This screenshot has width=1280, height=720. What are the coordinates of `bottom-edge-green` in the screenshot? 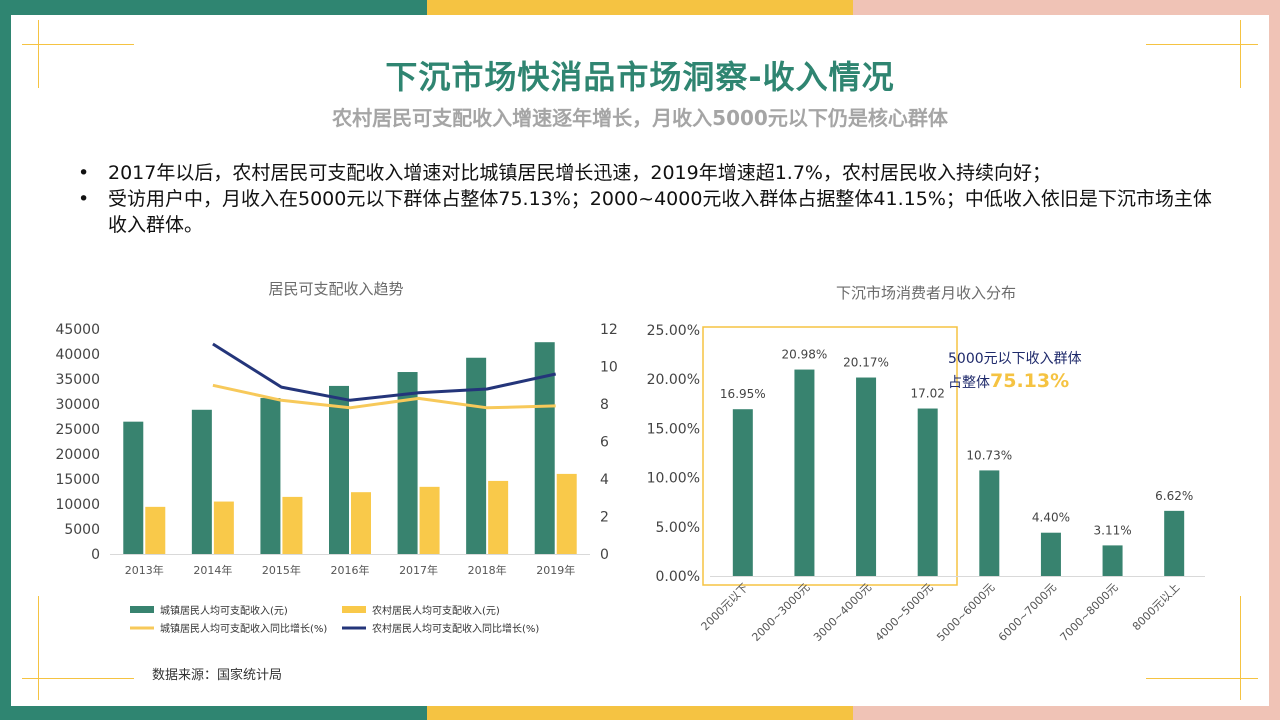 It's located at (213, 713).